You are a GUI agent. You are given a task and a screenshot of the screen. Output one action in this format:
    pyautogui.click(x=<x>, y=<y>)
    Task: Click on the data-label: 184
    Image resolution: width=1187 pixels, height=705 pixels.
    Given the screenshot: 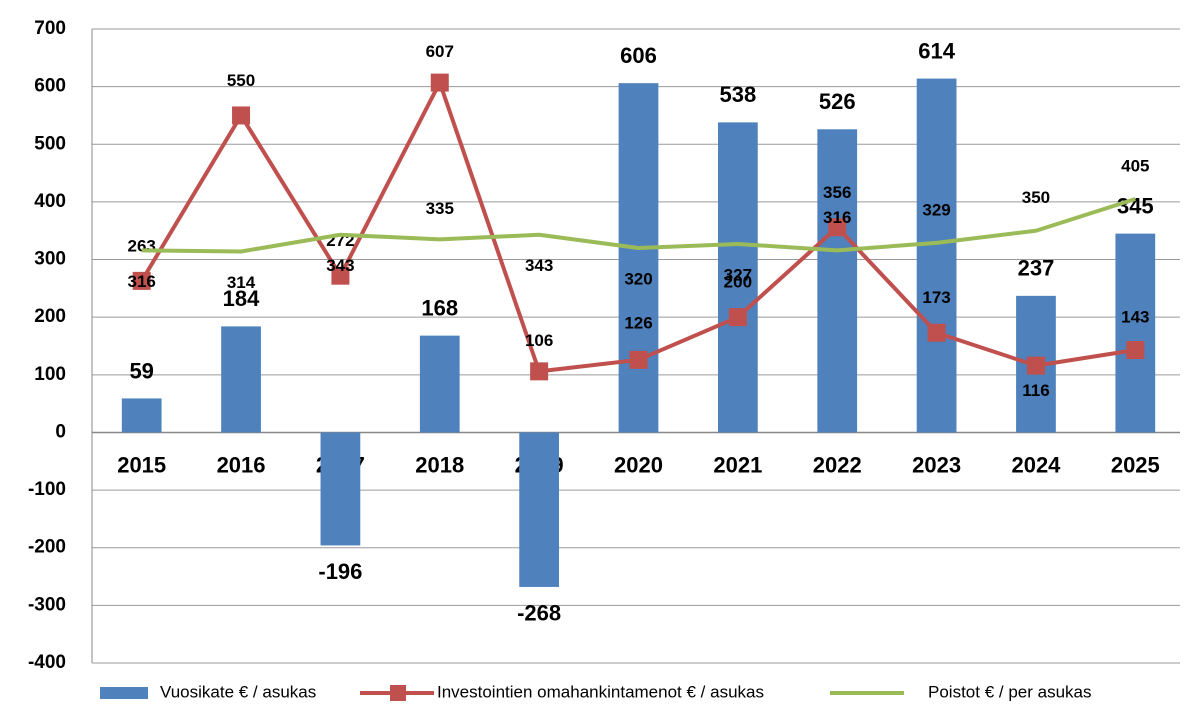 What is the action you would take?
    pyautogui.click(x=241, y=298)
    